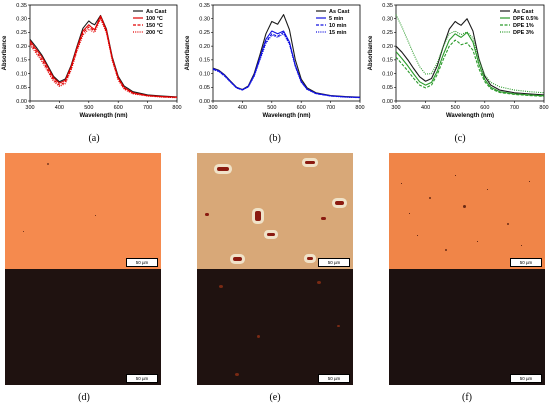 The height and width of the screenshot is (407, 550). Describe the element at coordinates (338, 26) in the screenshot. I see `legend-label: 10 min` at that location.